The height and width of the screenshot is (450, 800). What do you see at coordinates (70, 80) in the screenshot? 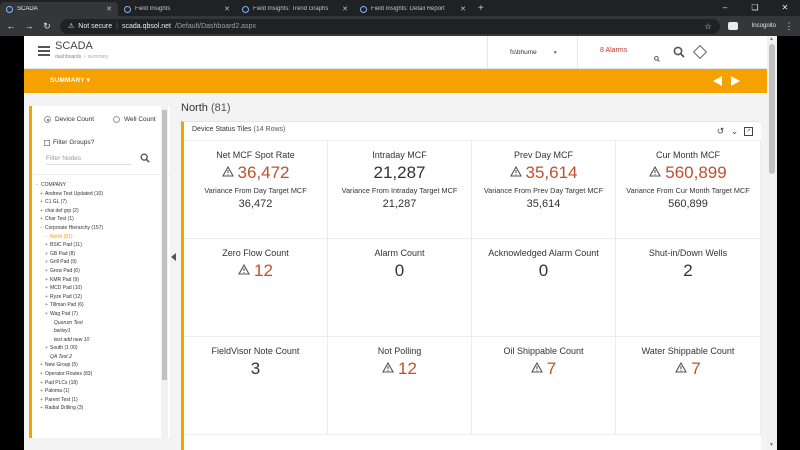
I see `summary-dropdown: SUMMARY ▾` at bounding box center [70, 80].